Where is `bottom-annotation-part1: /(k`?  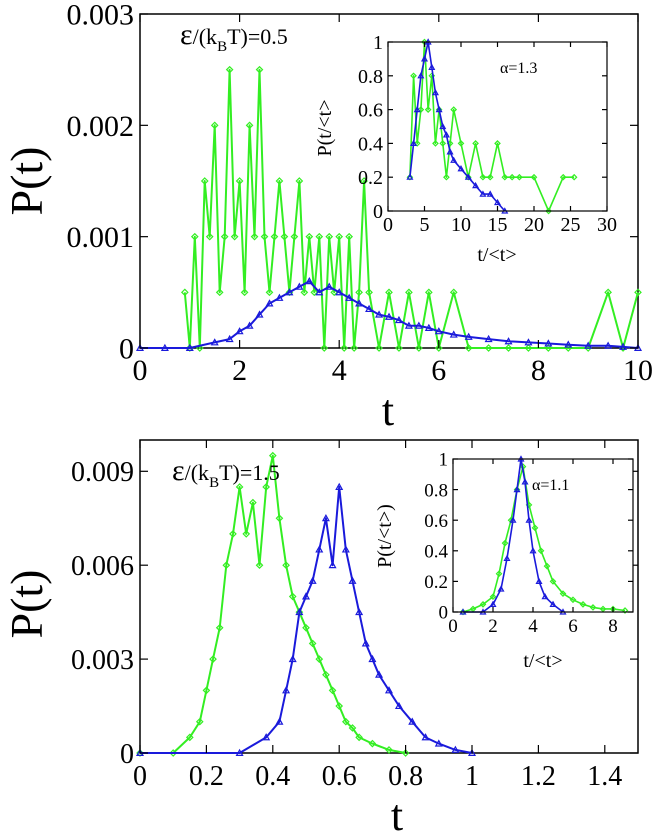 bottom-annotation-part1: /(k is located at coordinates (197, 472).